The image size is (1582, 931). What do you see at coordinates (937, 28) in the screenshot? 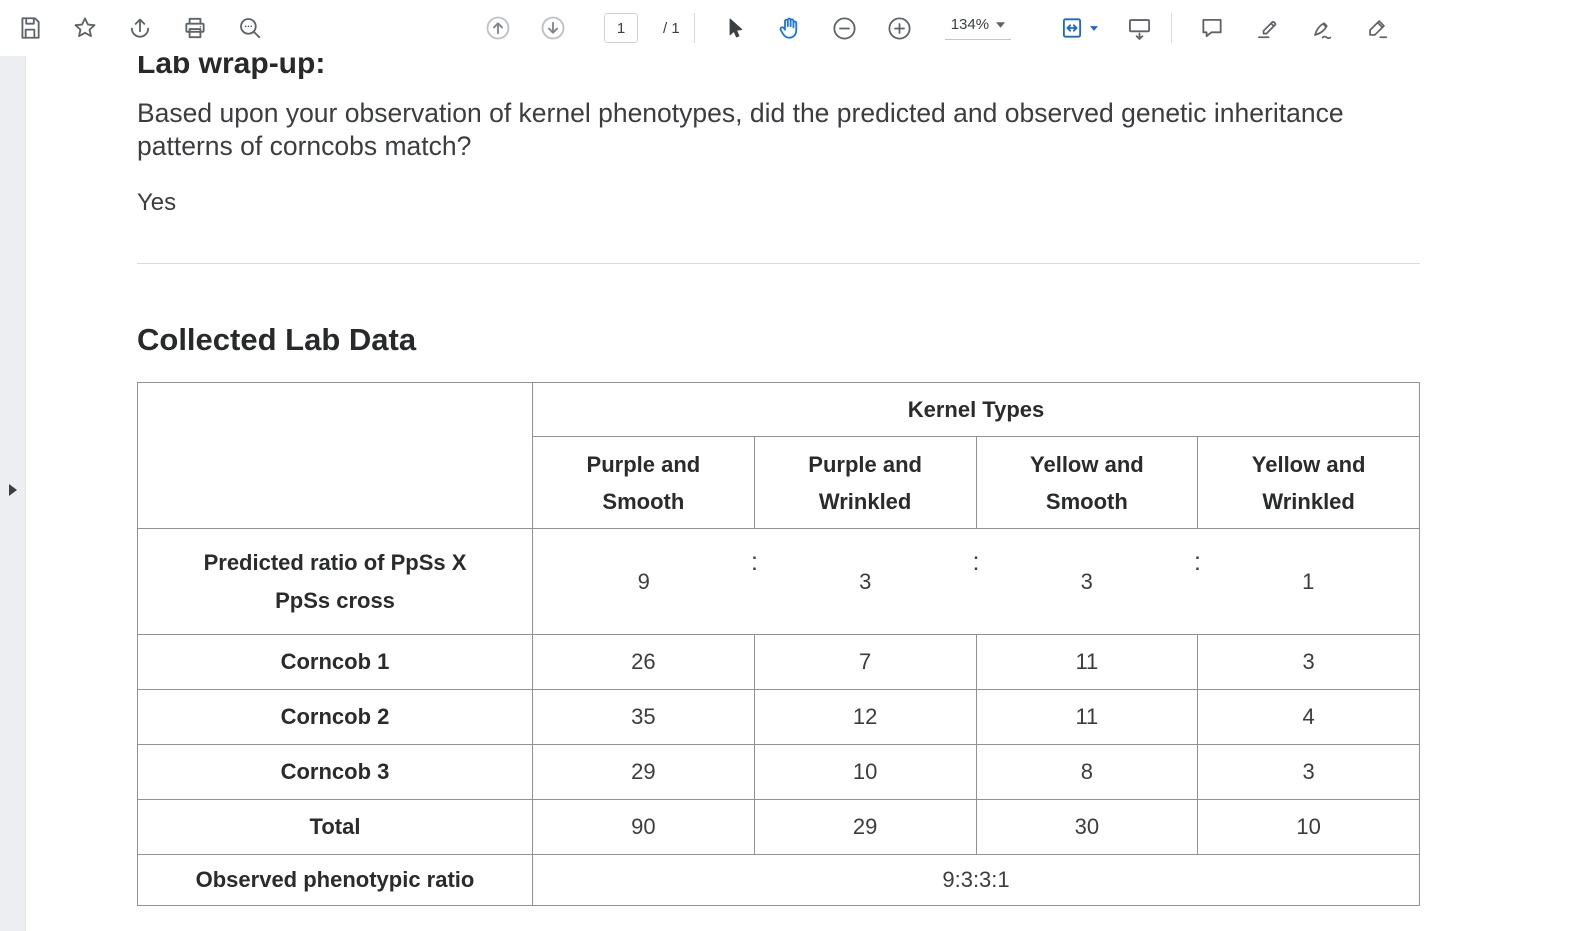
I see `view-tools-group: 134%` at bounding box center [937, 28].